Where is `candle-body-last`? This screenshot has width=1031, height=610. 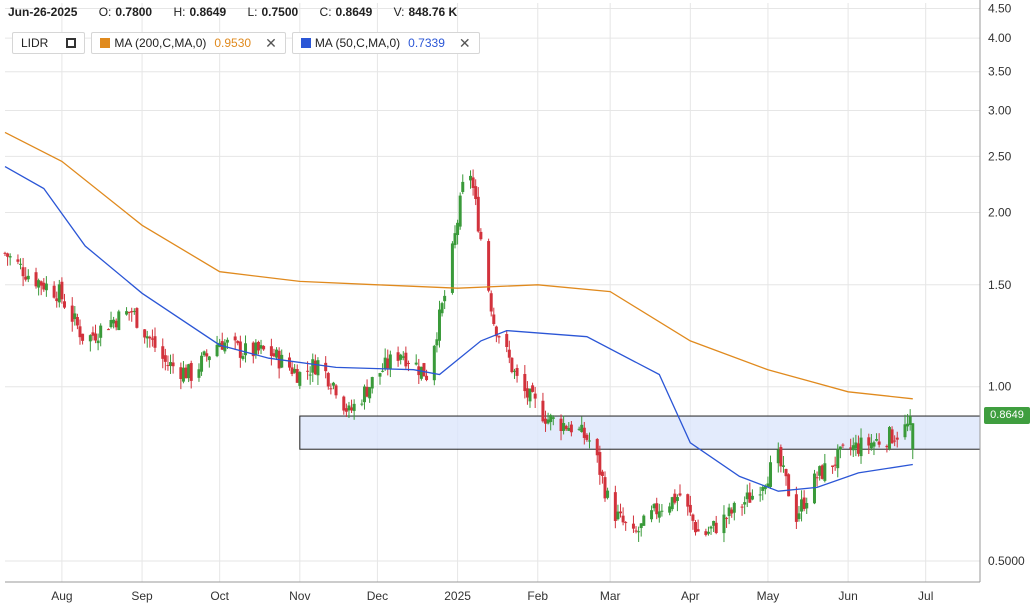 candle-body-last is located at coordinates (913, 436).